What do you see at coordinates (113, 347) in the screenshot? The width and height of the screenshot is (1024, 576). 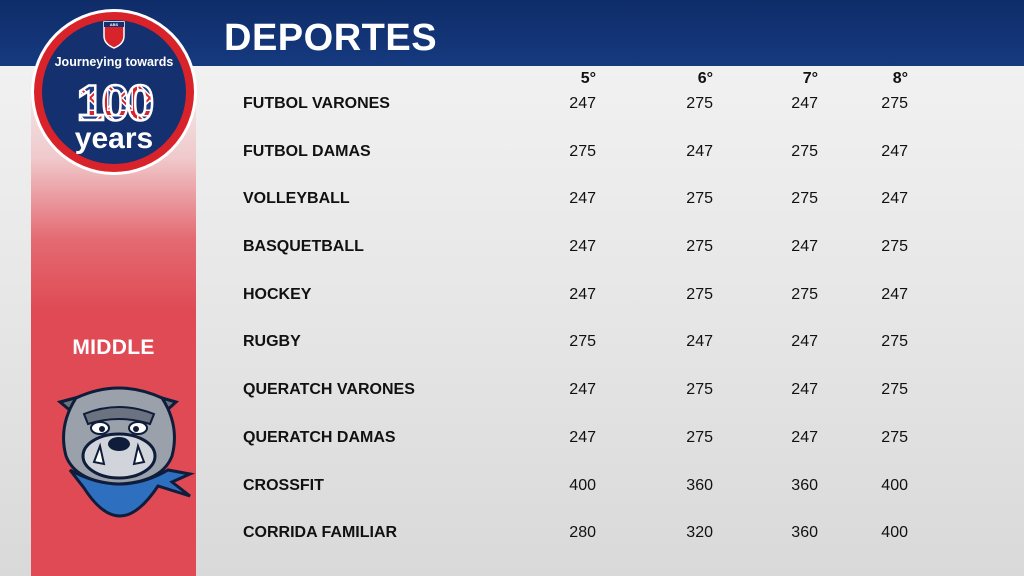 I see `division-label: MIDDLE` at bounding box center [113, 347].